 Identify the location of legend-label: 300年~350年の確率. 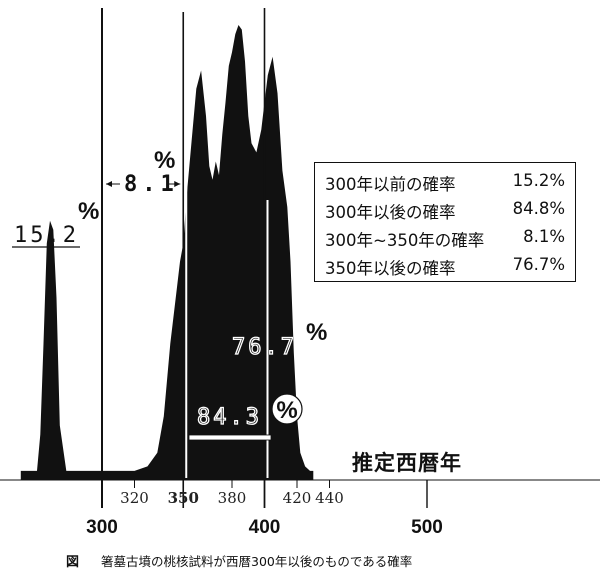
(405, 240).